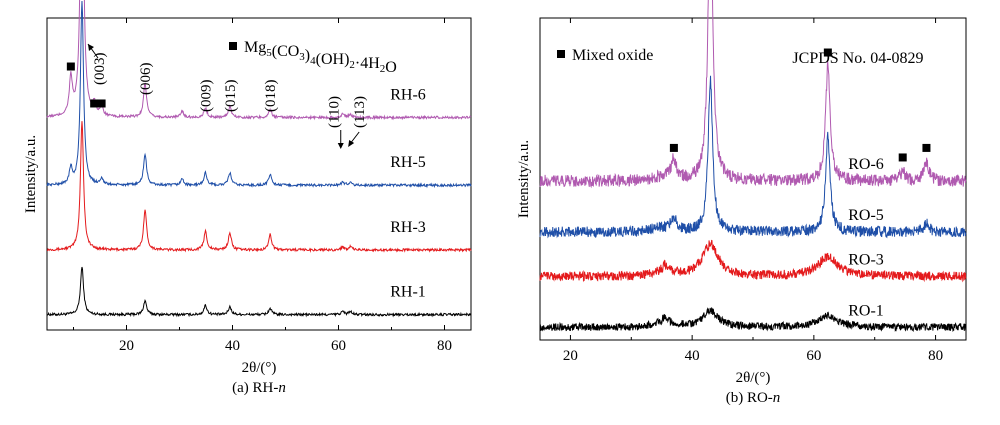  Describe the element at coordinates (259, 388) in the screenshot. I see `panel-caption: (a) RH-n` at that location.